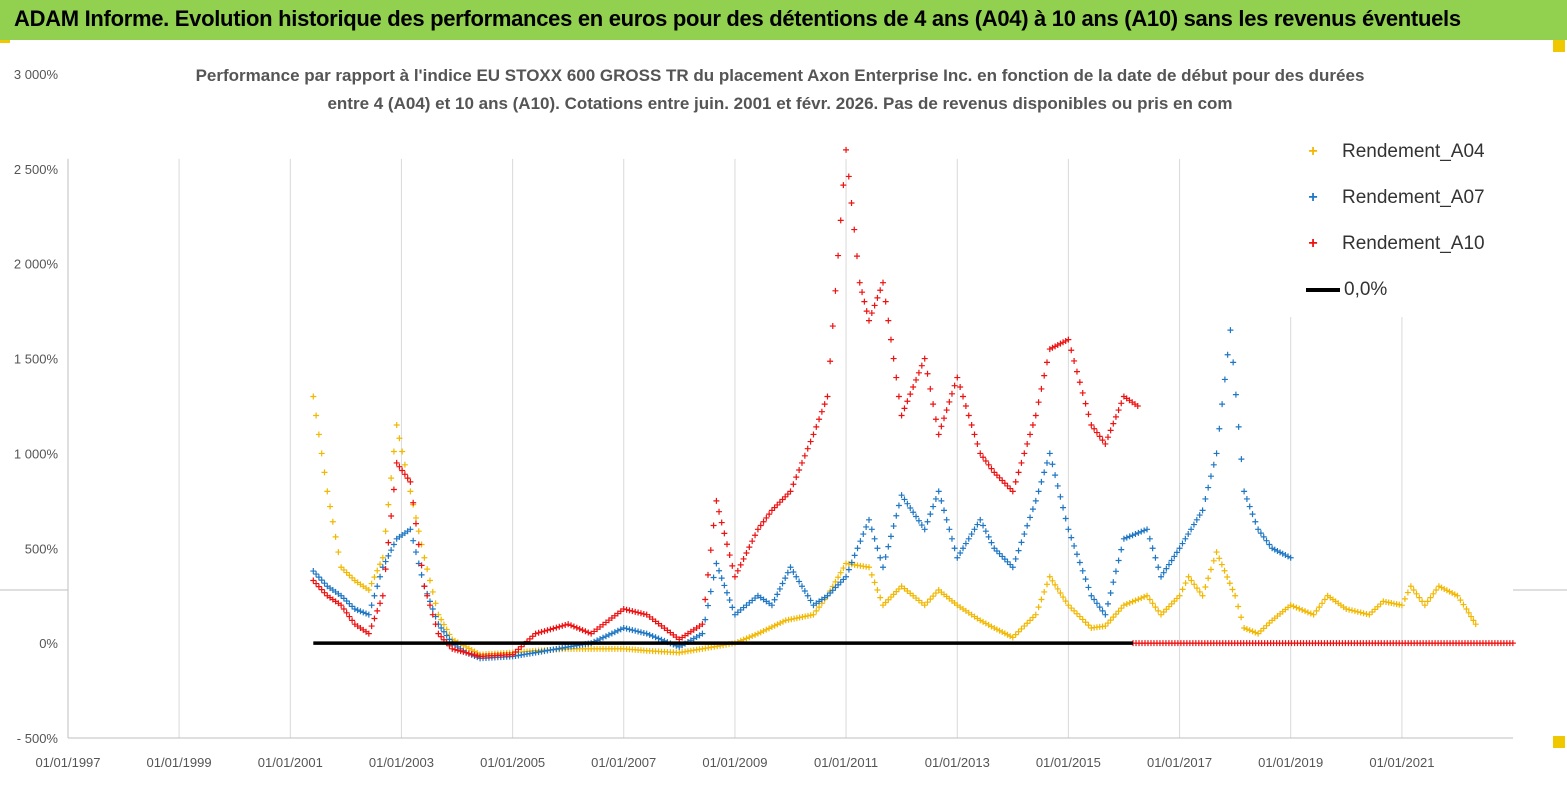 The height and width of the screenshot is (790, 1567). Describe the element at coordinates (67, 762) in the screenshot. I see `x-tick-label: 01/01/1997` at that location.